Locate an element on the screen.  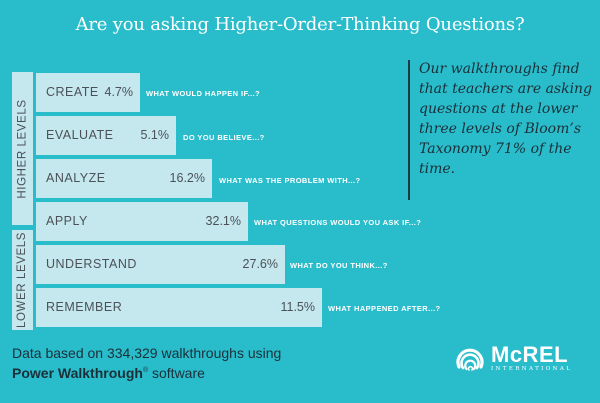
question-create: WHAT WOULD HAPPEN IF...? is located at coordinates (203, 93).